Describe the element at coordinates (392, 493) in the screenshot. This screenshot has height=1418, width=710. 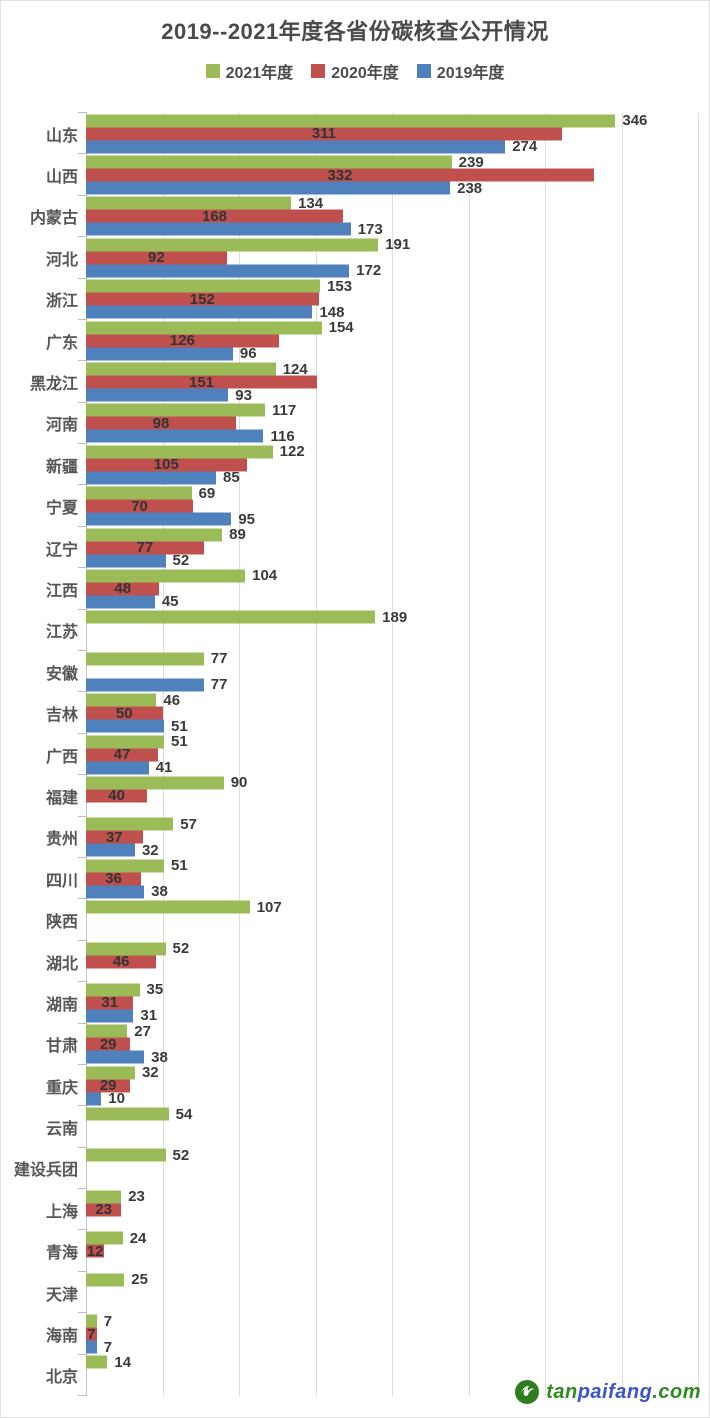
I see `bar-slot: 69` at that location.